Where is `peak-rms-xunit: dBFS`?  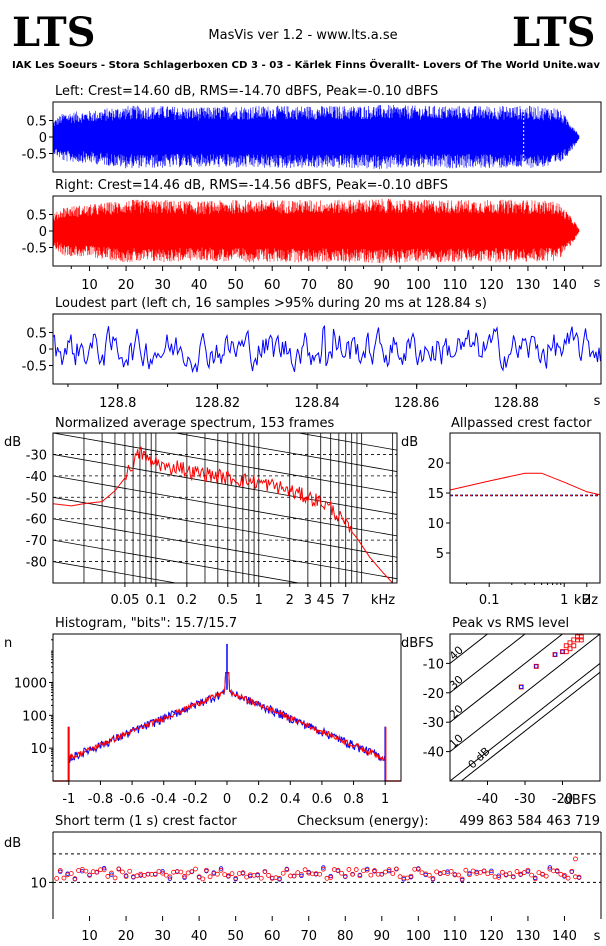 peak-rms-xunit: dBFS is located at coordinates (580, 800).